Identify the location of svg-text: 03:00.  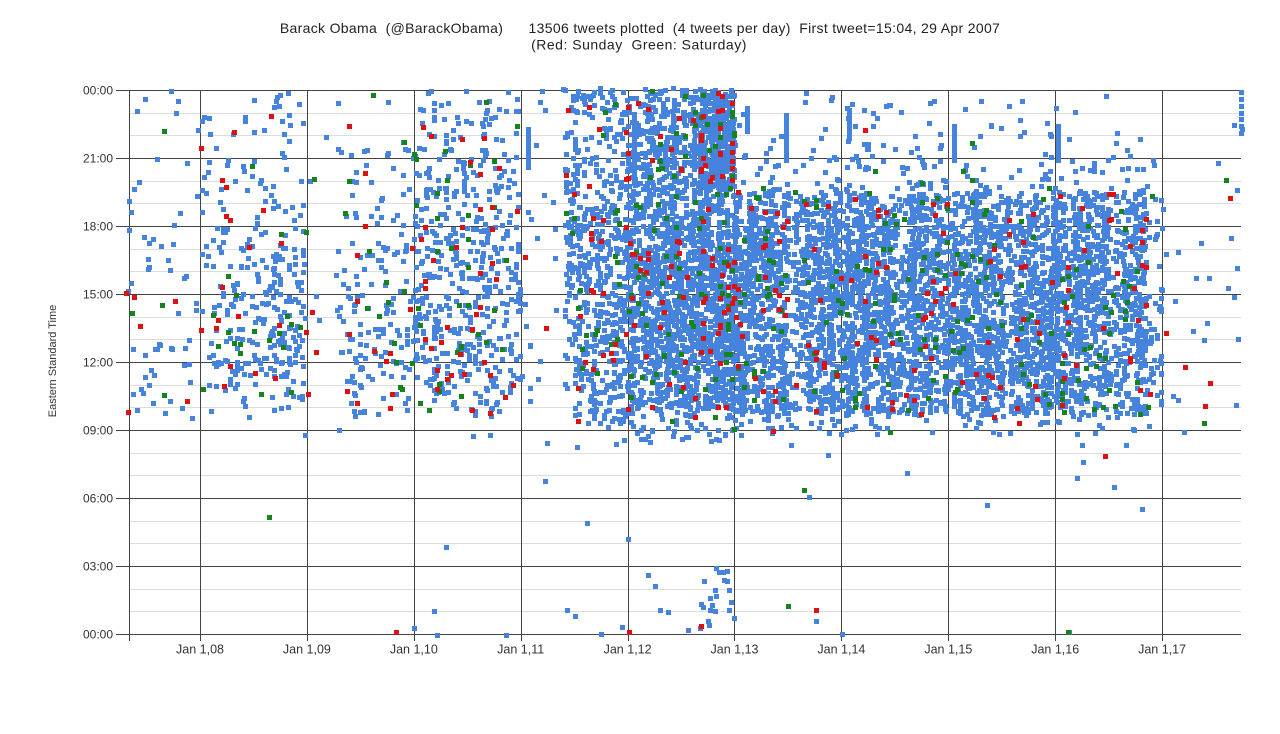
(98, 567).